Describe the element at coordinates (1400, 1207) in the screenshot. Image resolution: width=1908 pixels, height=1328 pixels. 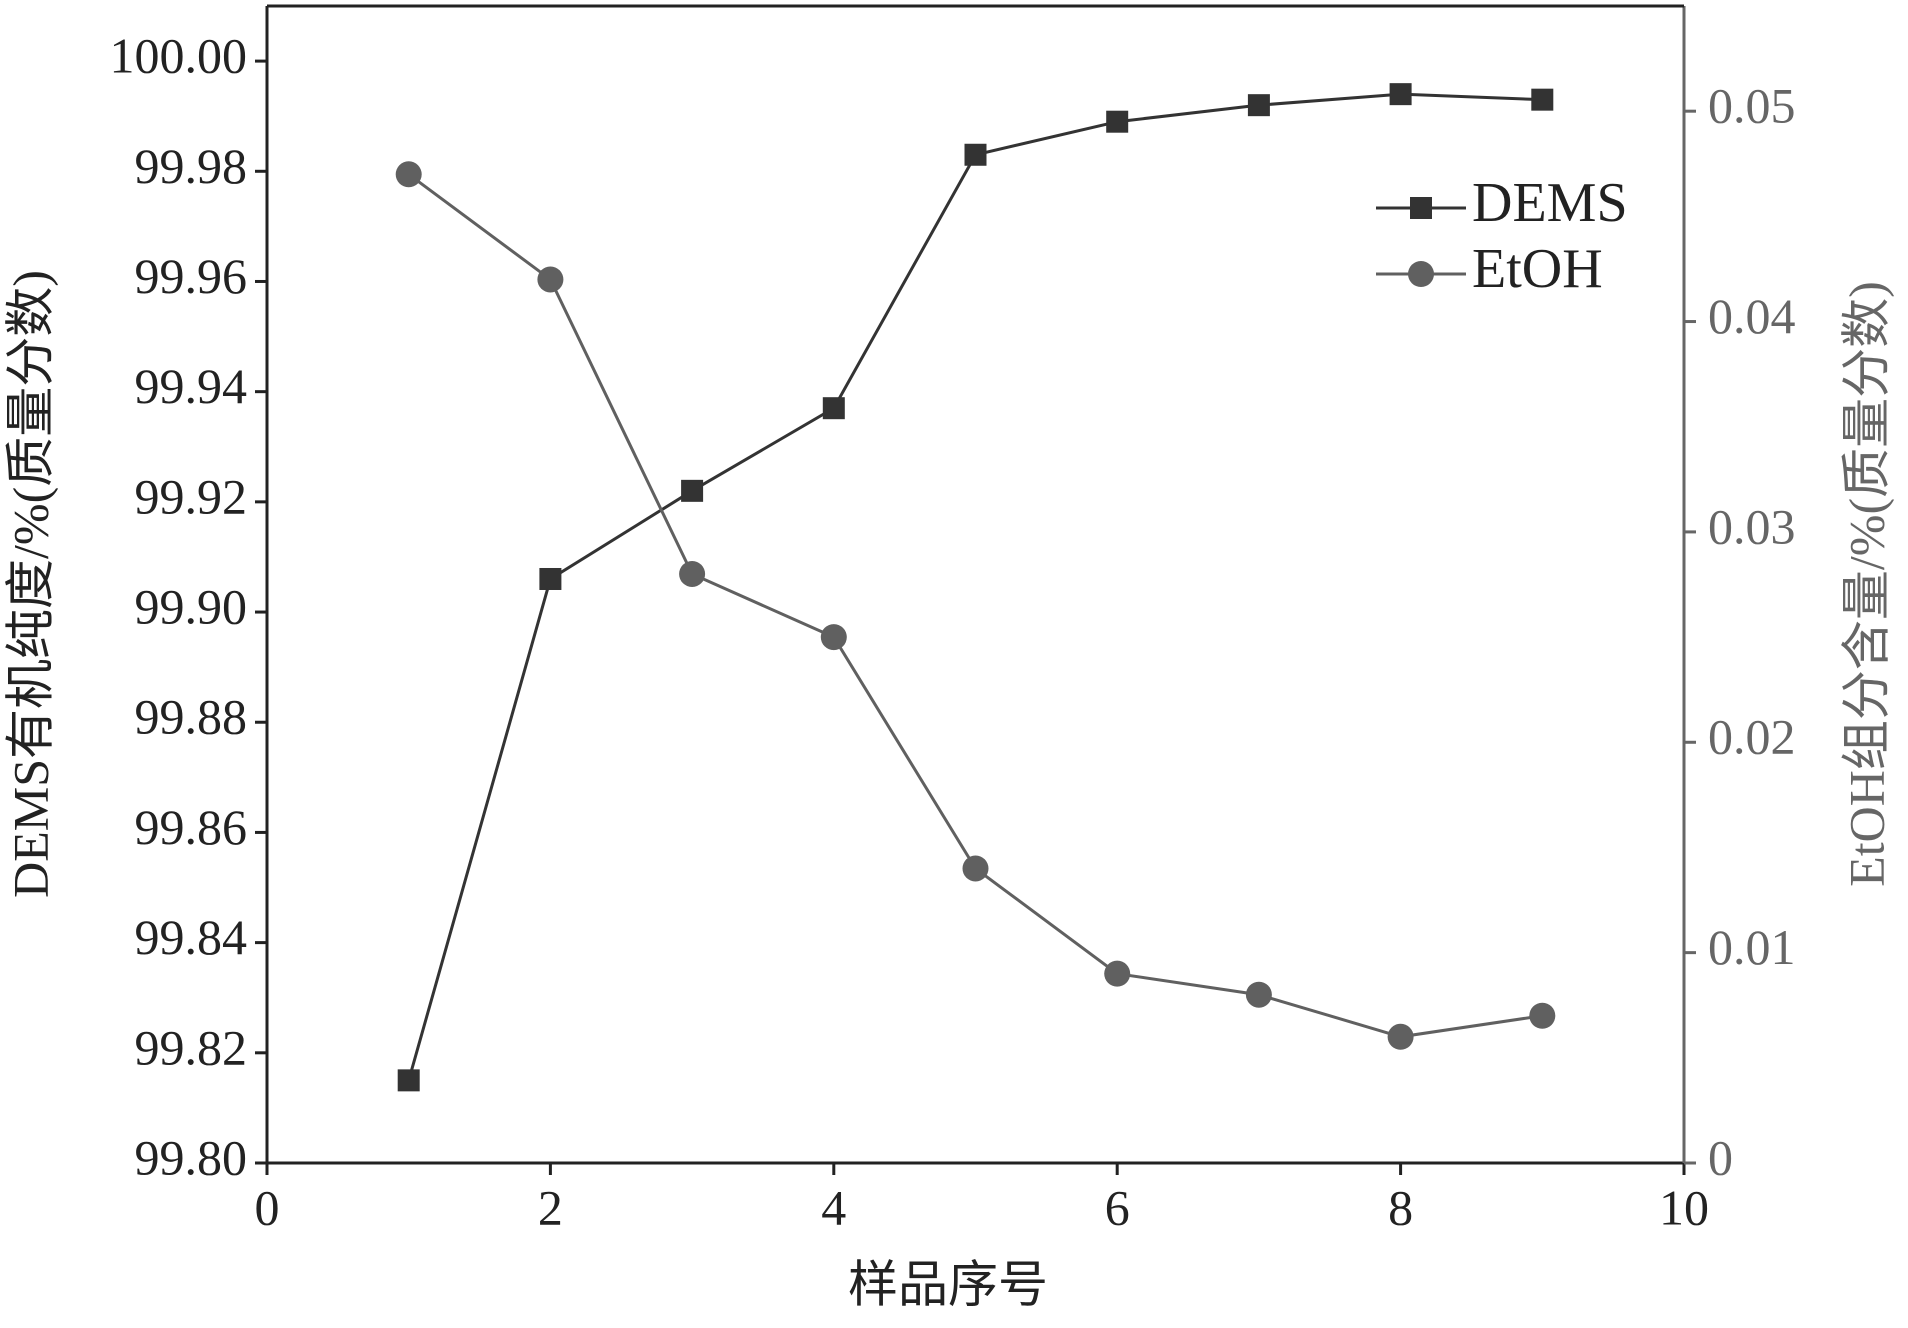
I see `x-tick-label: 8` at that location.